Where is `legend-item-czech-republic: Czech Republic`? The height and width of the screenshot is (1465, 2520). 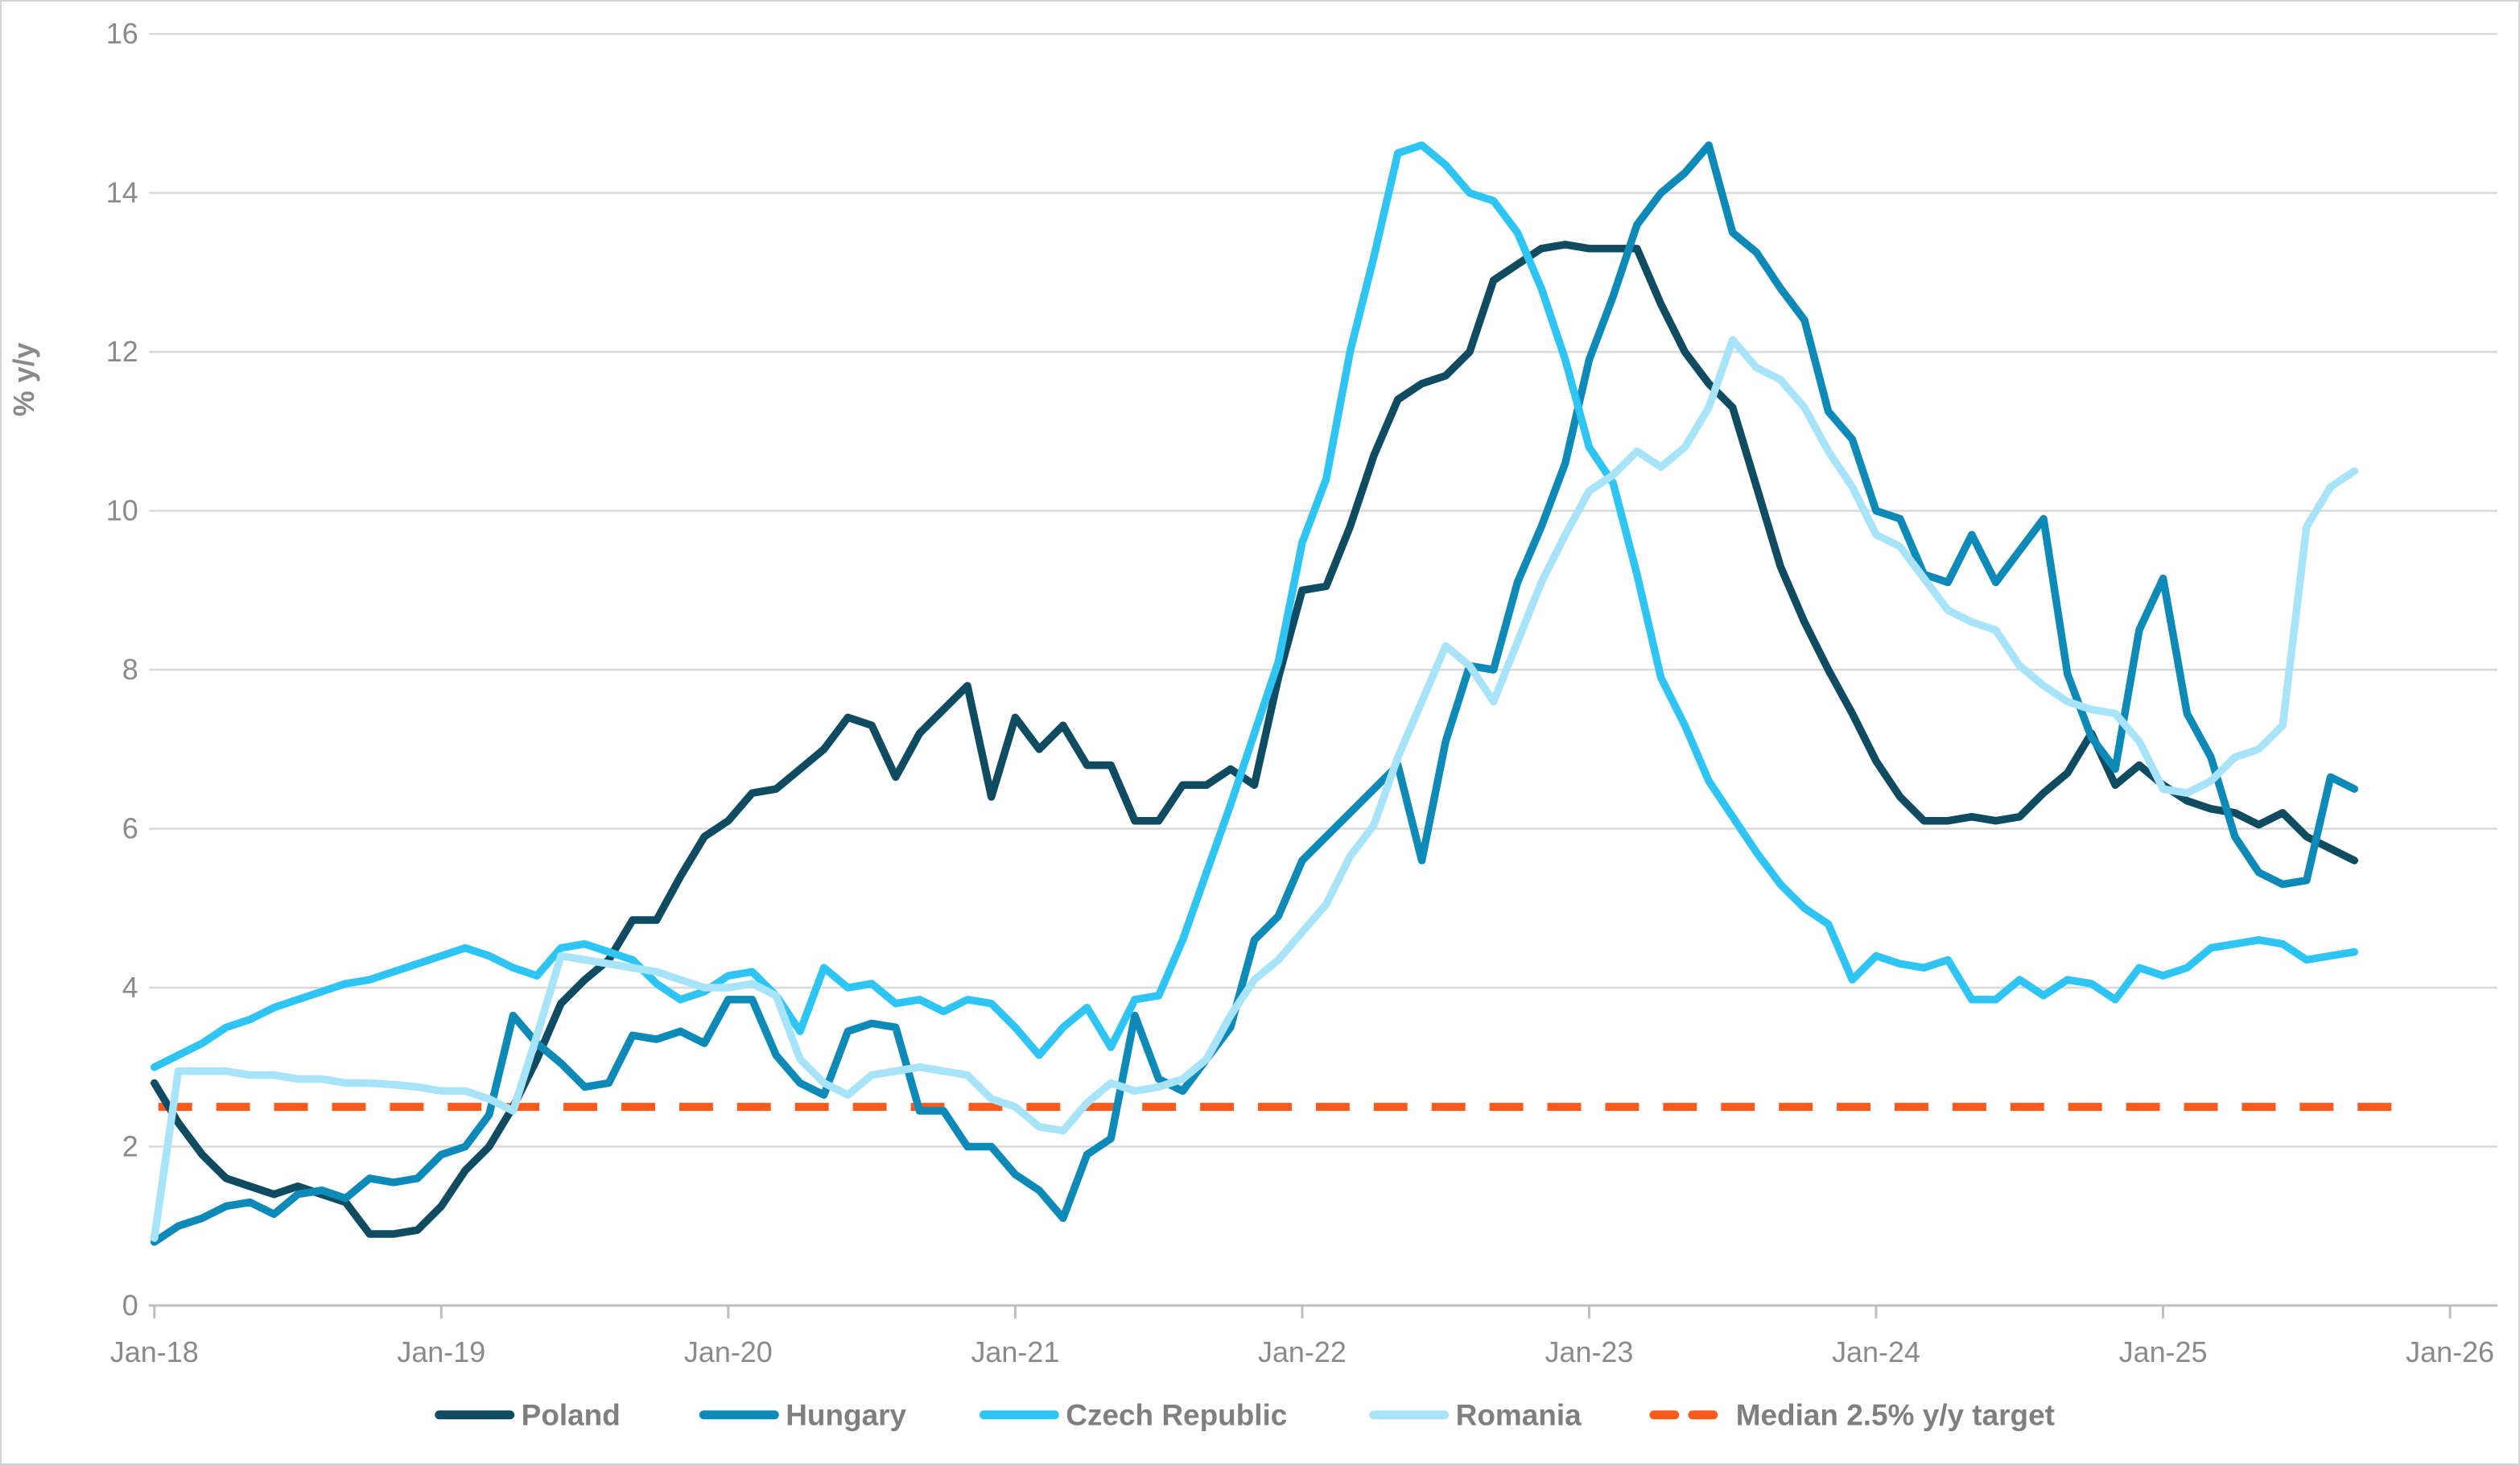 legend-item-czech-republic: Czech Republic is located at coordinates (1133, 1416).